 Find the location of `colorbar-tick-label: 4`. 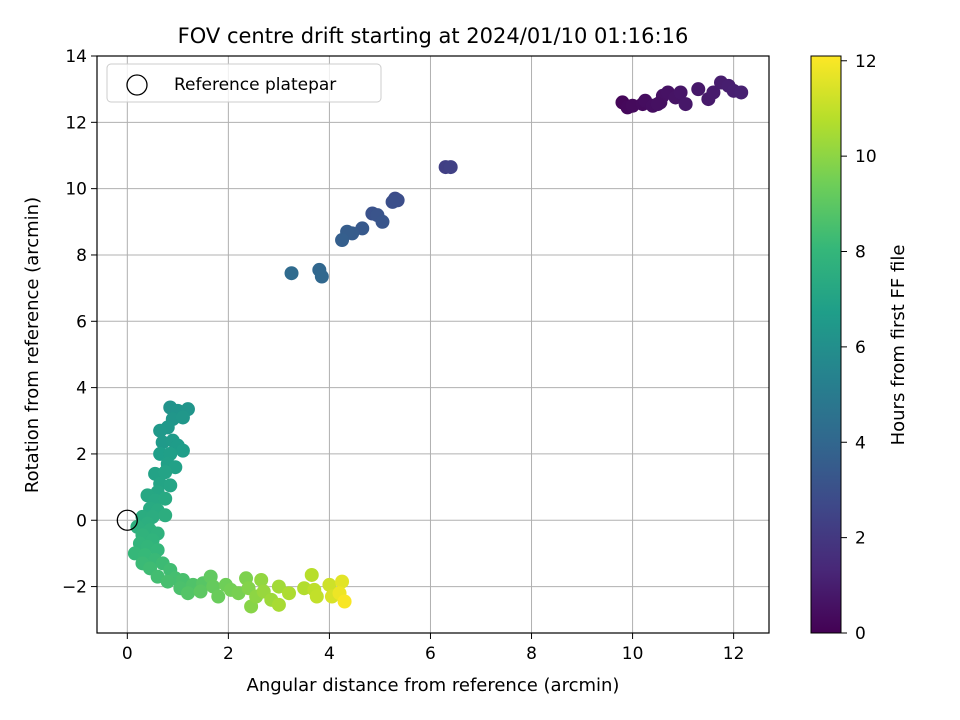

colorbar-tick-label: 4 is located at coordinates (860, 443).